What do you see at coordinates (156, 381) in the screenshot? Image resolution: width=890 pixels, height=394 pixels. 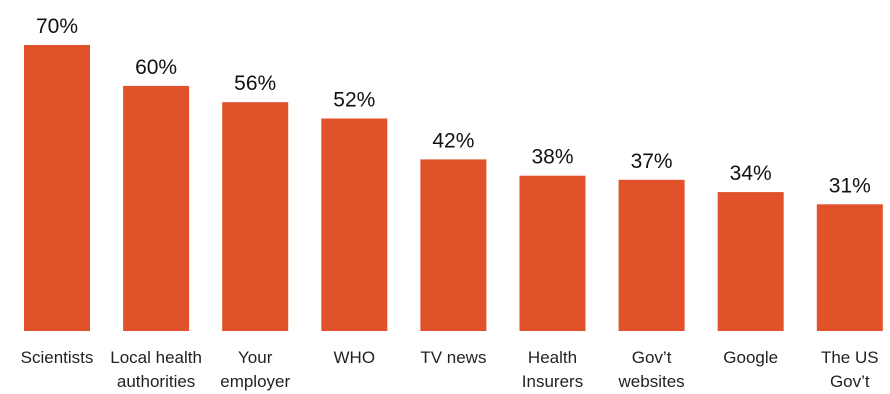 I see `category-label-1-line-1: authorities` at bounding box center [156, 381].